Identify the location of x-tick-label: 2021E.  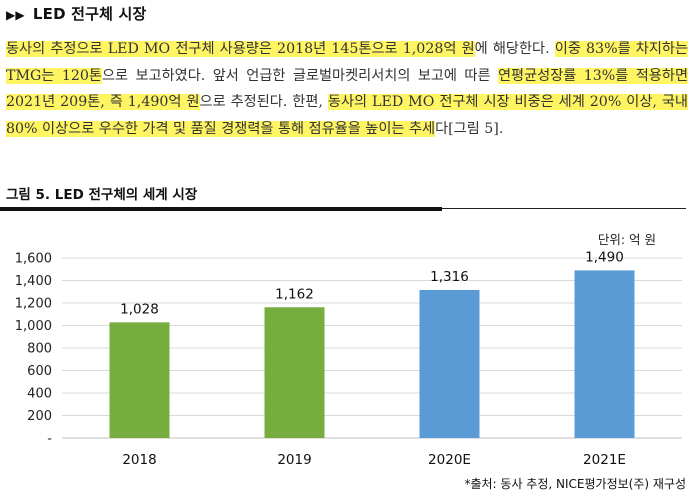
(604, 460).